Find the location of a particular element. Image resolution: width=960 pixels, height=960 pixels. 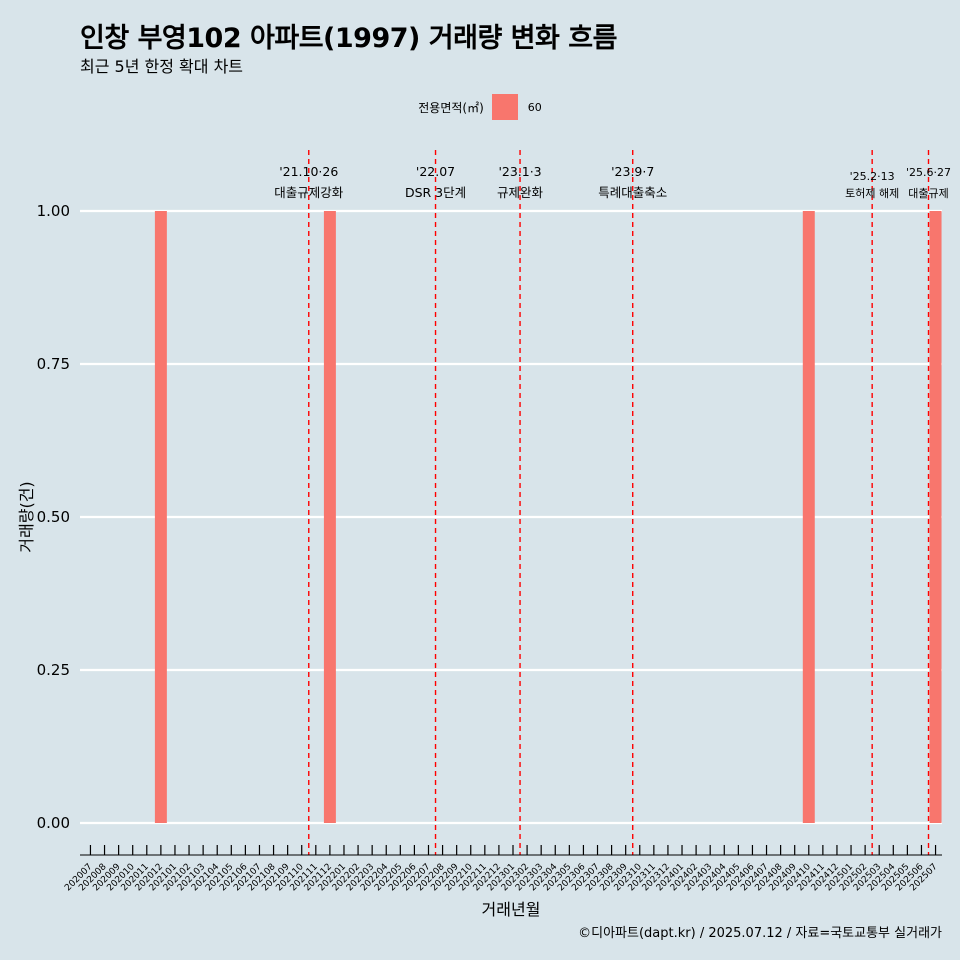

x-axis-title: 거래년월 is located at coordinates (511, 909).